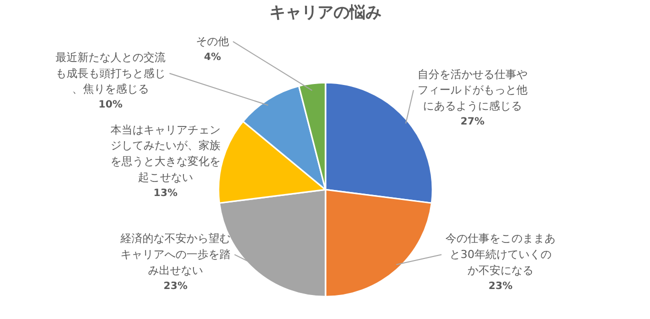 Image resolution: width=650 pixels, height=319 pixels. Describe the element at coordinates (326, 12) in the screenshot. I see `chart-title: キャリアの悩み` at that location.